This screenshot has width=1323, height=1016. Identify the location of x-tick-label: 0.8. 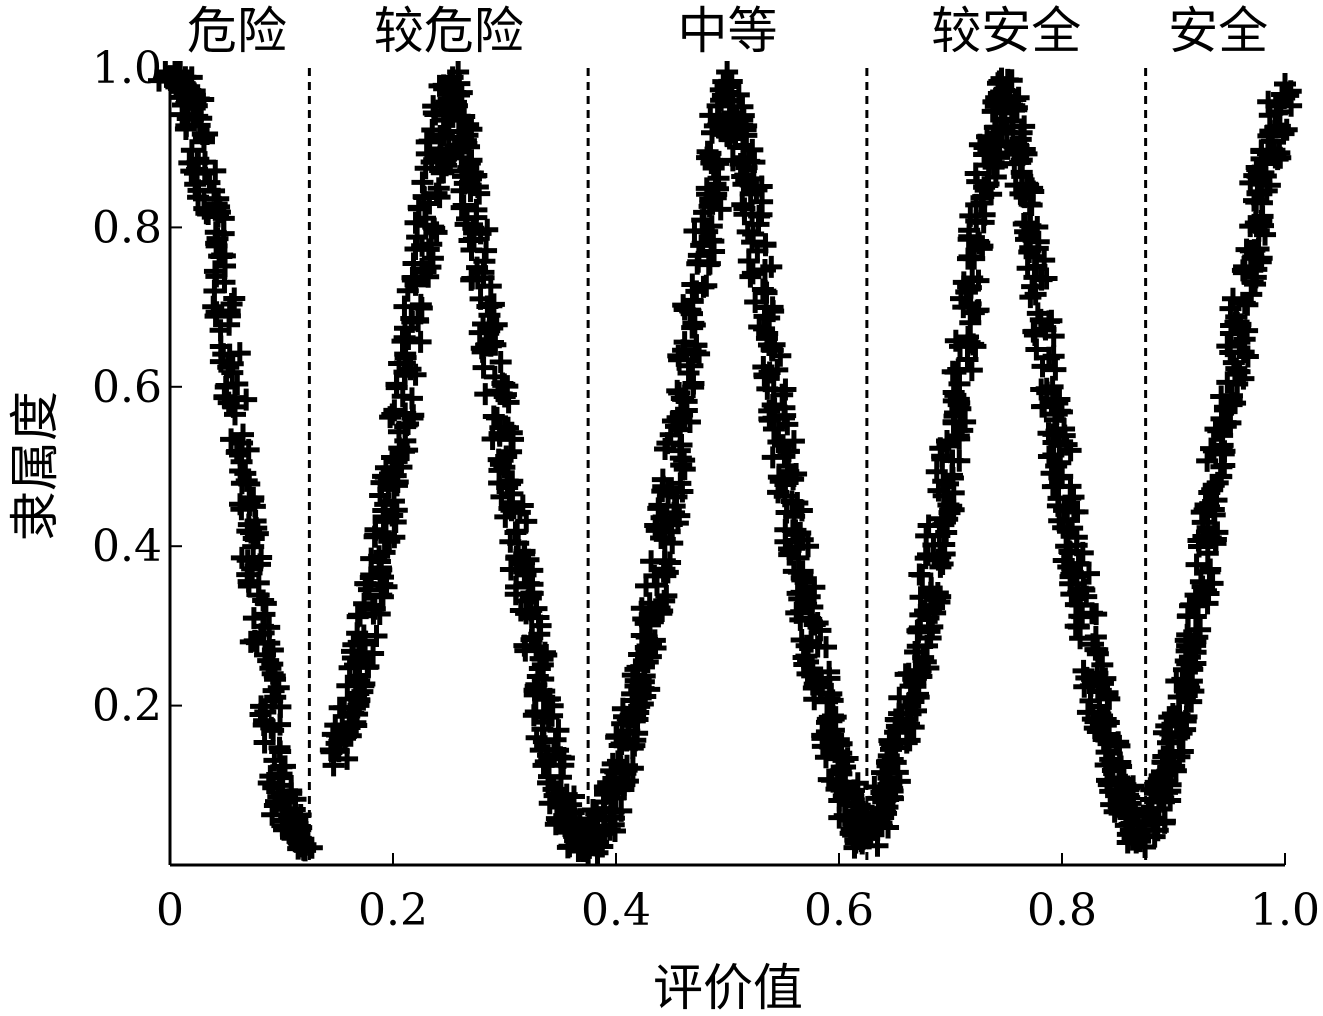
(1062, 910).